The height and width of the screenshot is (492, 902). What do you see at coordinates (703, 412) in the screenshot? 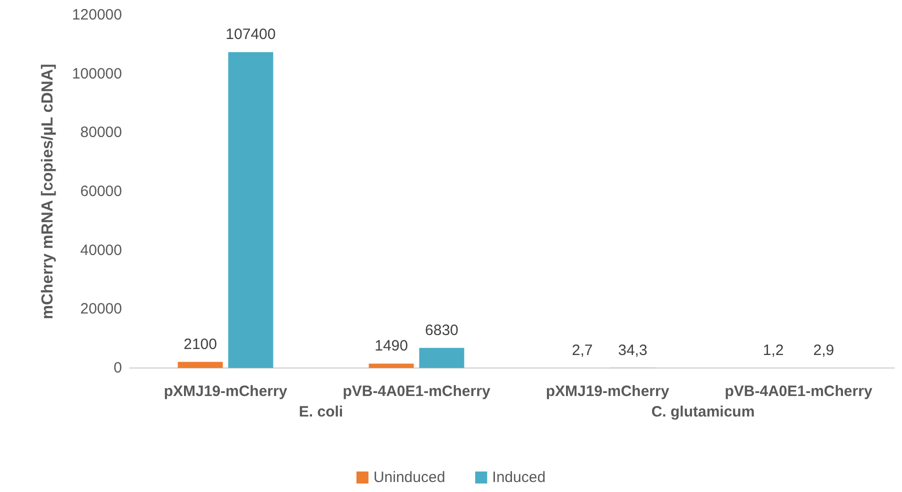
I see `text: C. glutamicum` at bounding box center [703, 412].